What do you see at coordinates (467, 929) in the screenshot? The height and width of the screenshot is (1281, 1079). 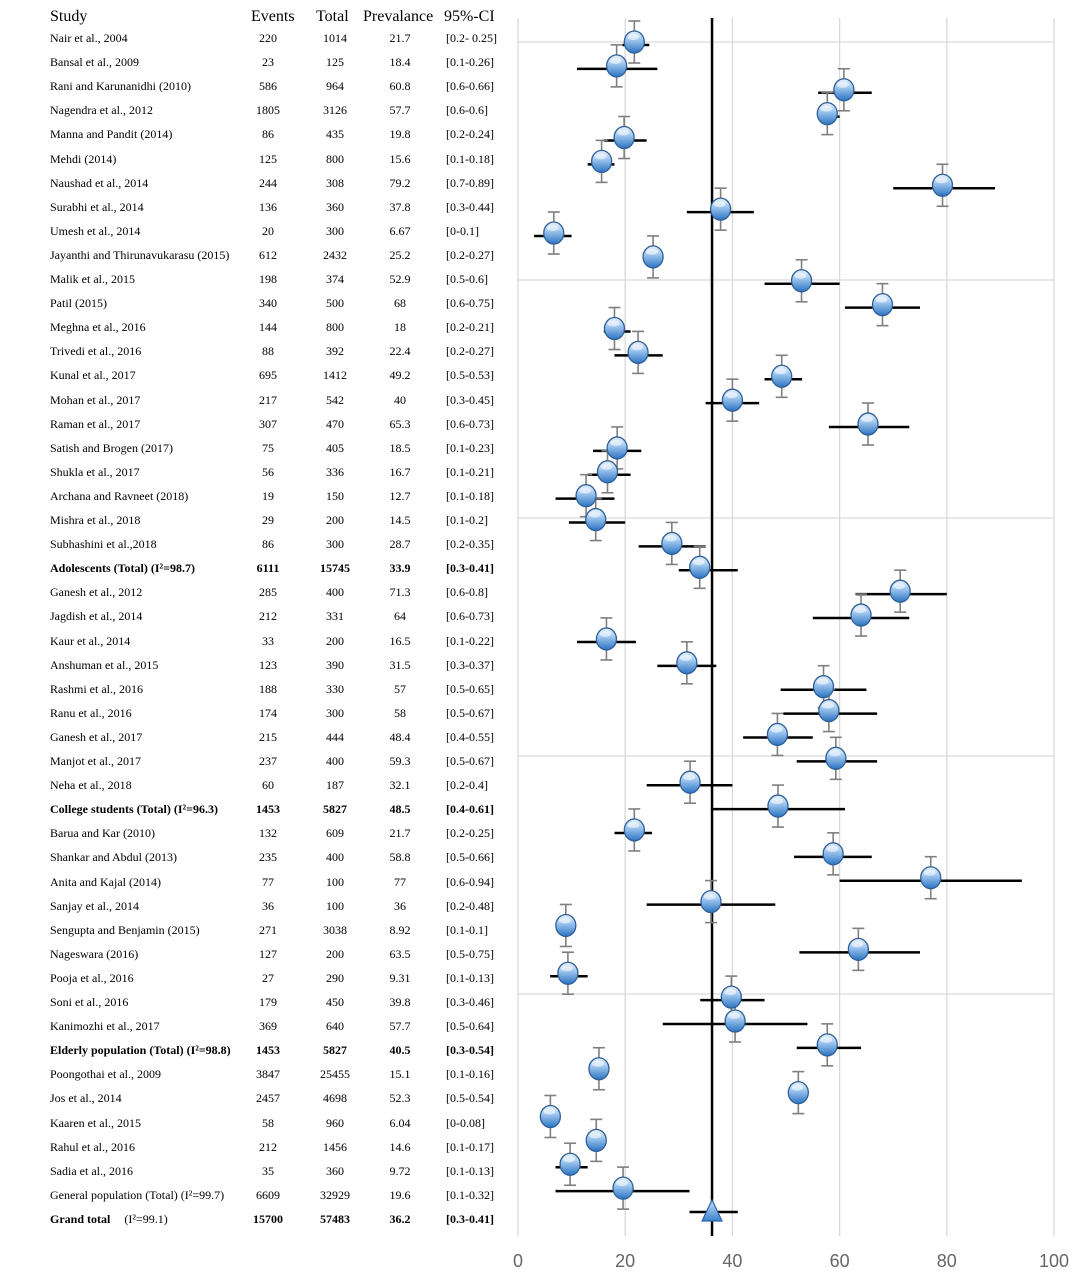 I see `ci-cell: [0.1-0.1]` at bounding box center [467, 929].